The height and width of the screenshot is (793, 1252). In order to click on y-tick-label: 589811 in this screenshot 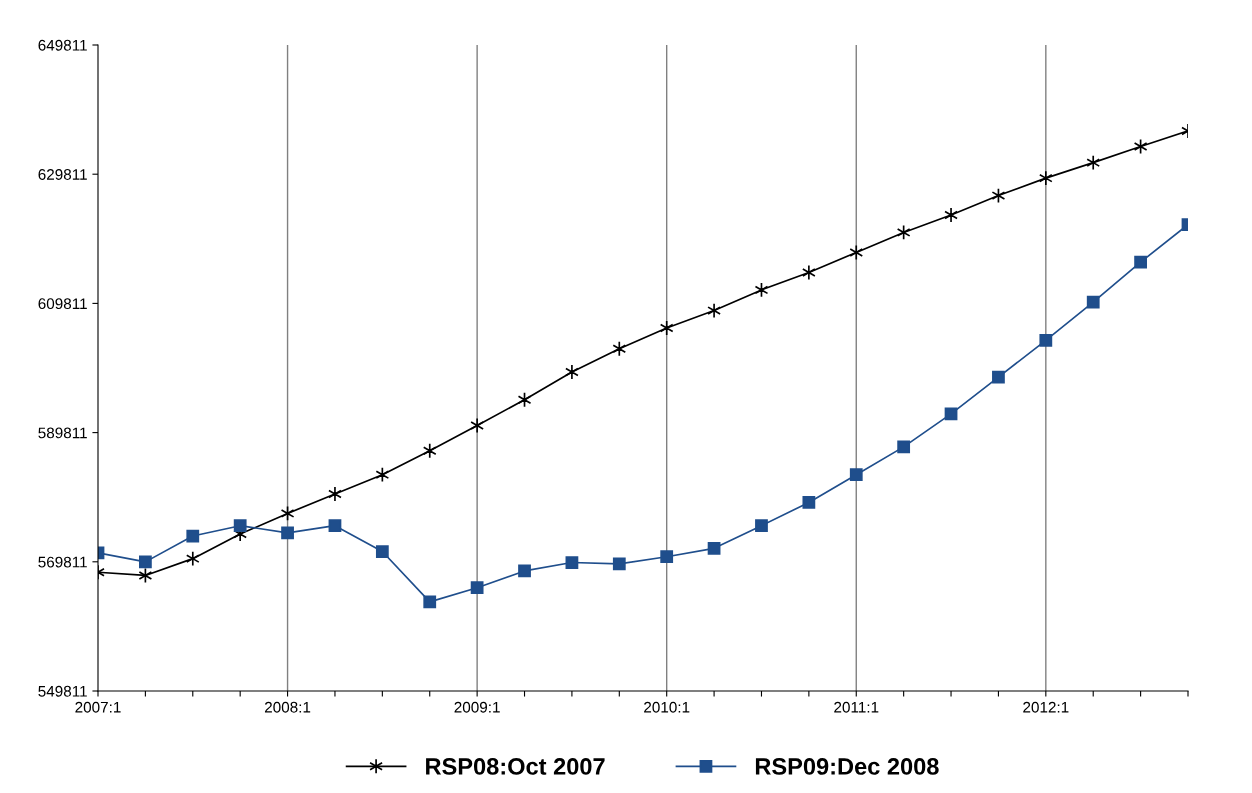, I will do `click(62, 433)`.